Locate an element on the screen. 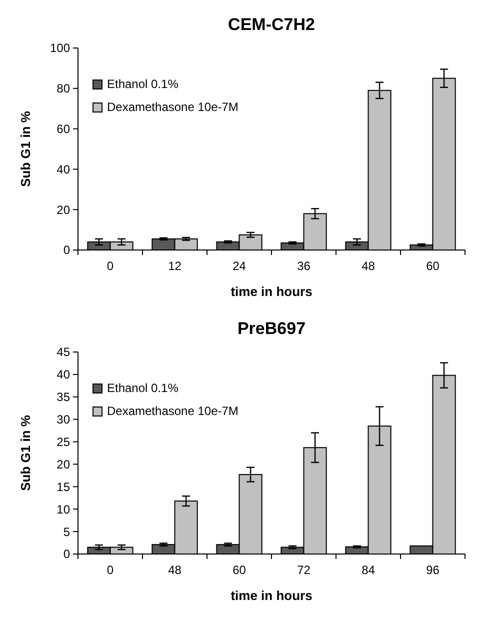 Image resolution: width=481 pixels, height=624 pixels. y-tick-label: 45 is located at coordinates (63, 352).